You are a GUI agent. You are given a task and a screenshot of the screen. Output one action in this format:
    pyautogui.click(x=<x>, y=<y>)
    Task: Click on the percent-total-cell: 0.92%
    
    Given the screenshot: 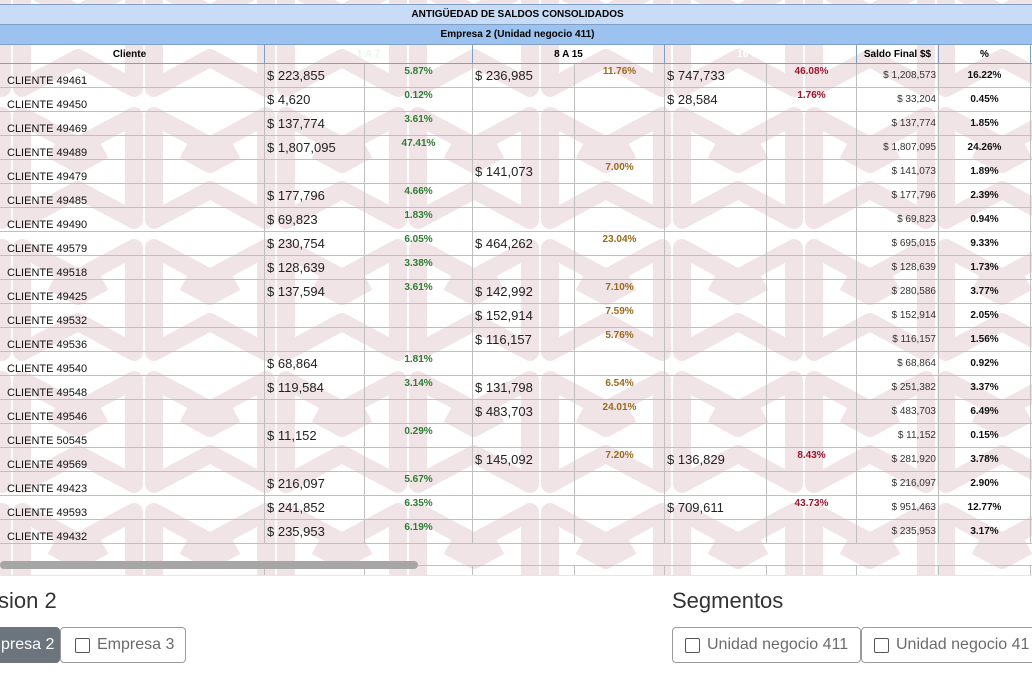 What is the action you would take?
    pyautogui.click(x=984, y=363)
    